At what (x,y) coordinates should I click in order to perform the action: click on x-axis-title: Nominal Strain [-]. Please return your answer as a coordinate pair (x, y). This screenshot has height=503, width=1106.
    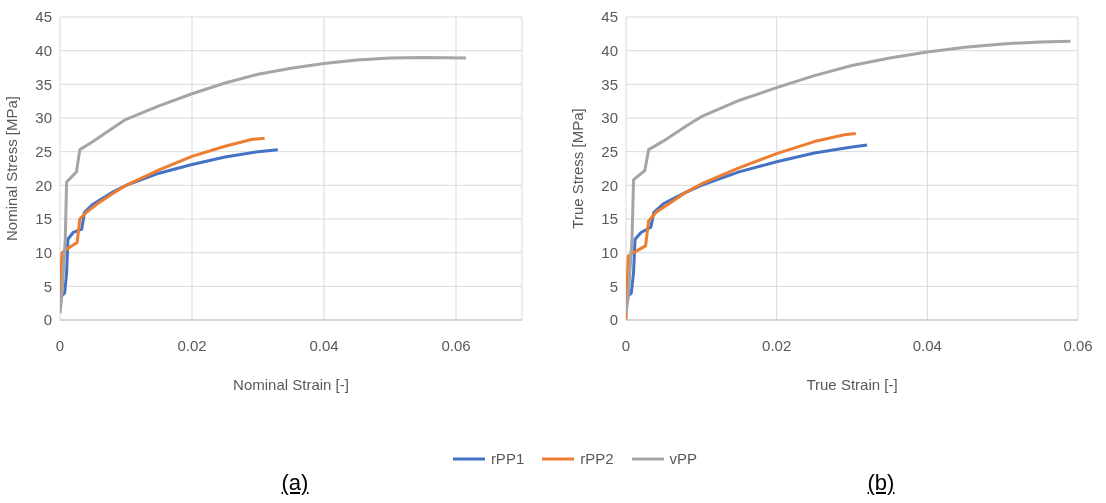
    Looking at the image, I should click on (291, 384).